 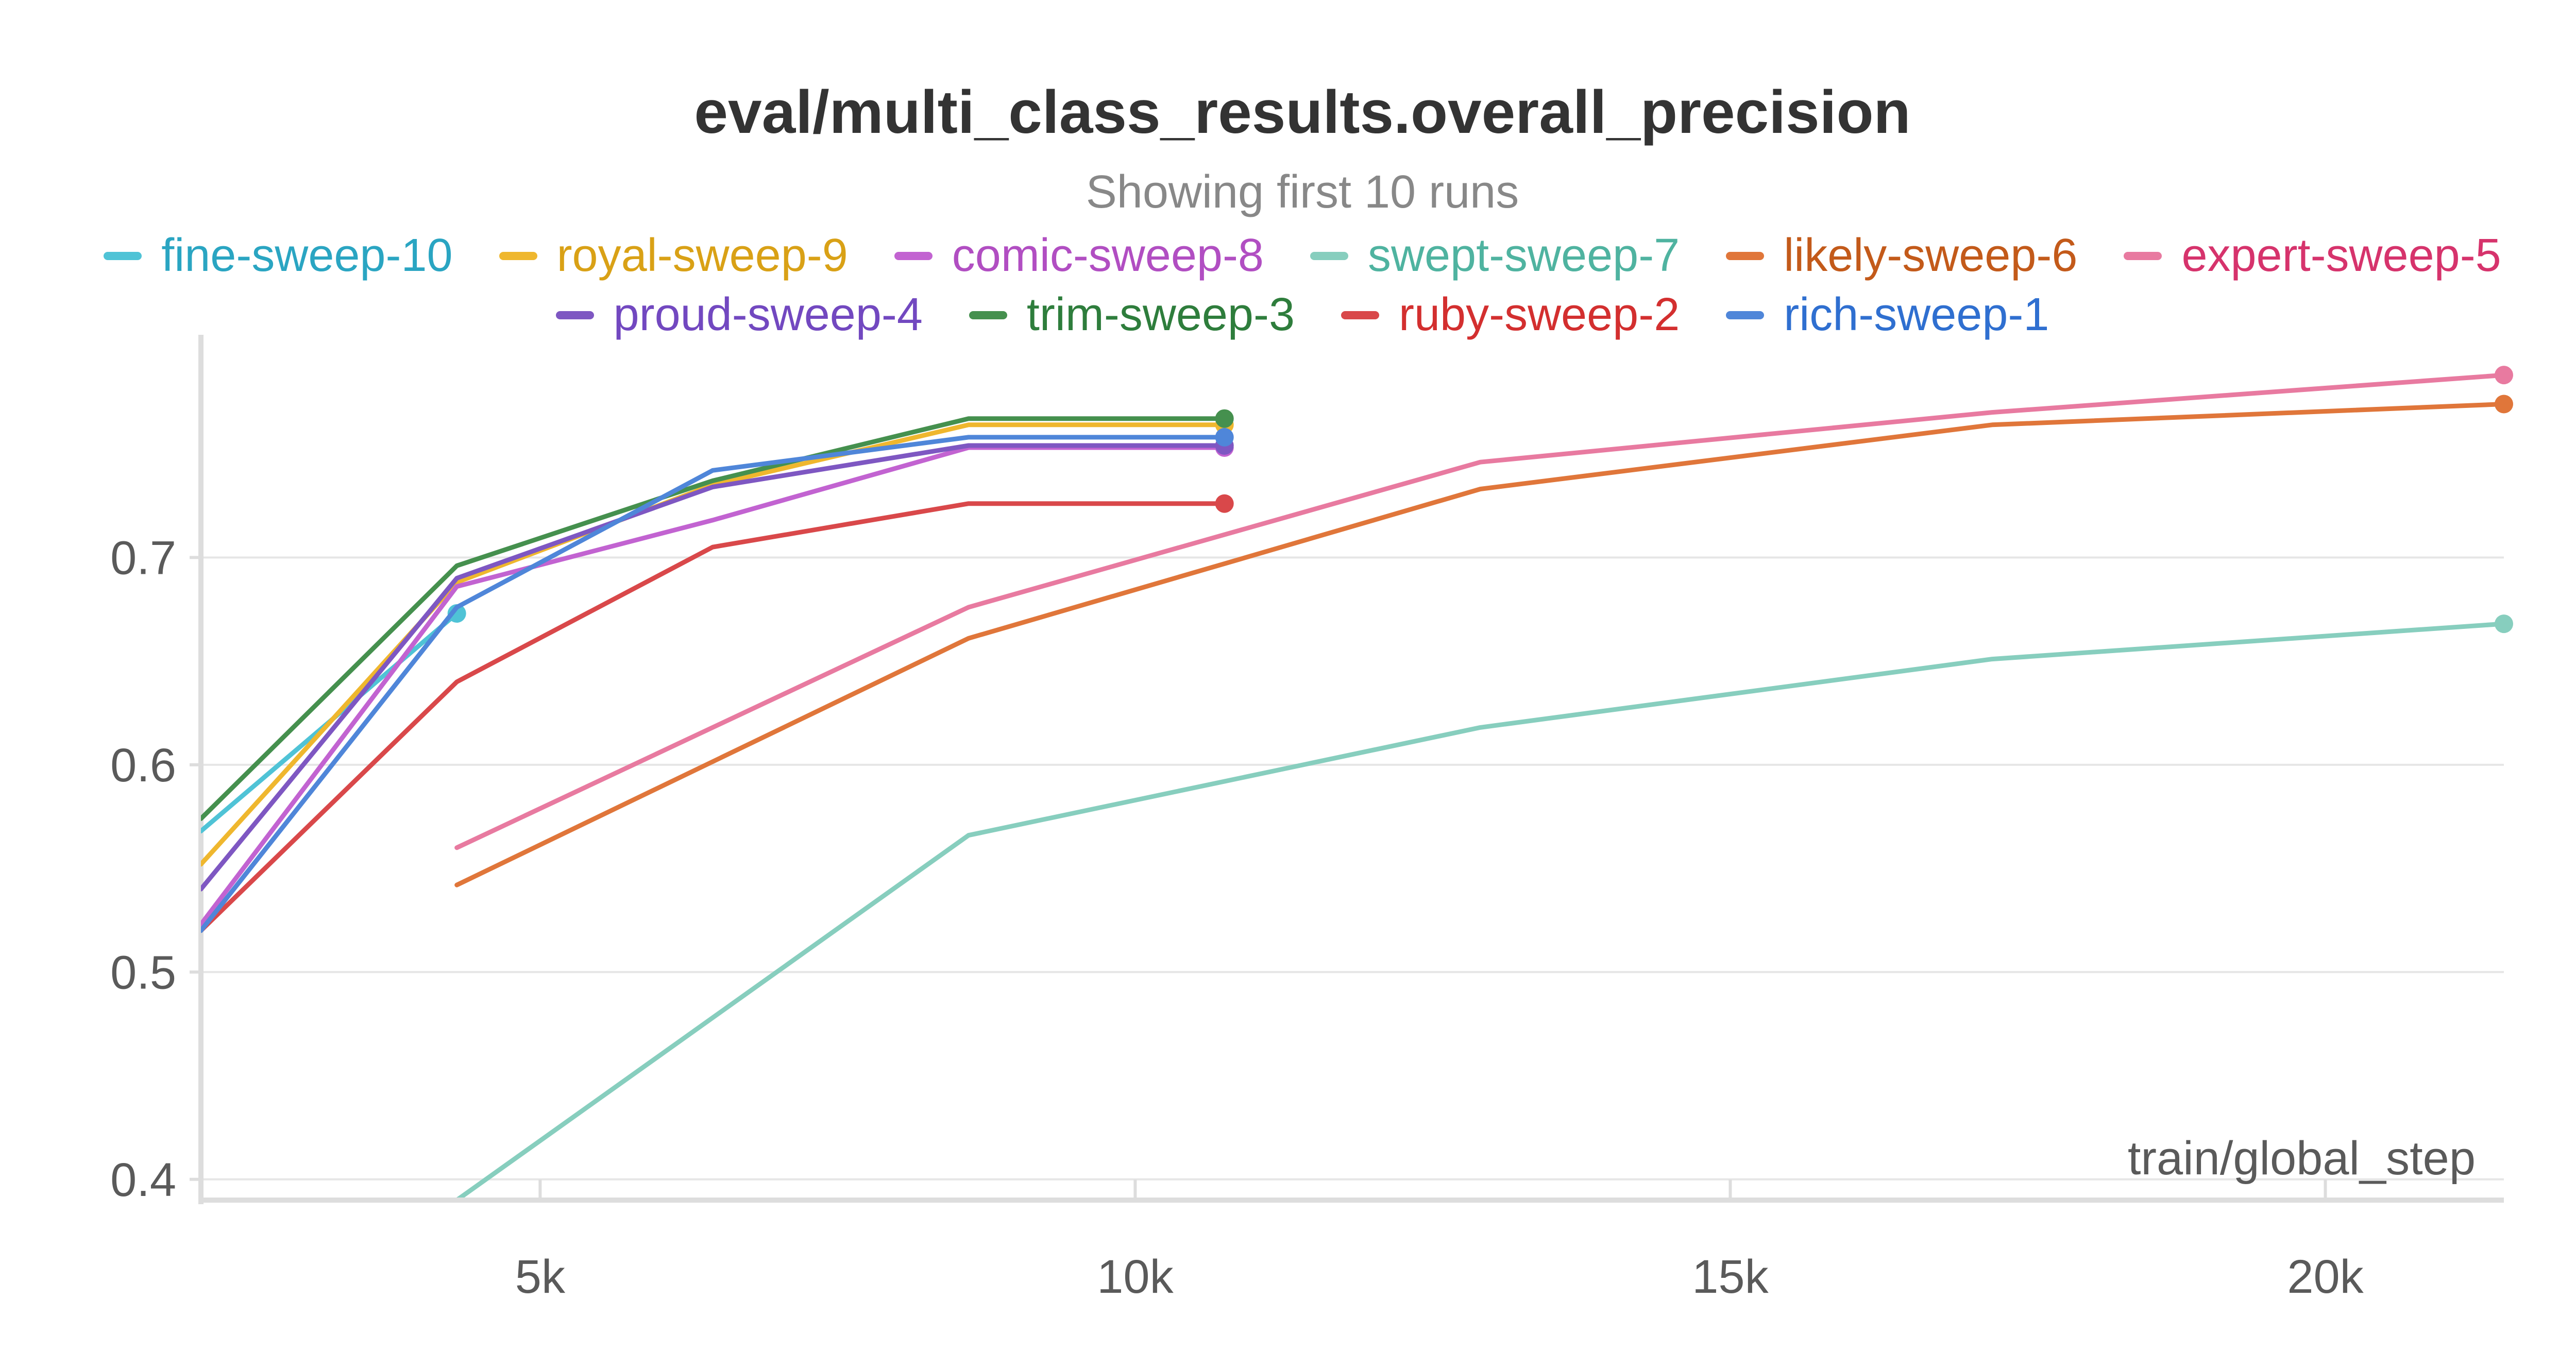 I want to click on x-tick-label: 5k, so click(x=540, y=1277).